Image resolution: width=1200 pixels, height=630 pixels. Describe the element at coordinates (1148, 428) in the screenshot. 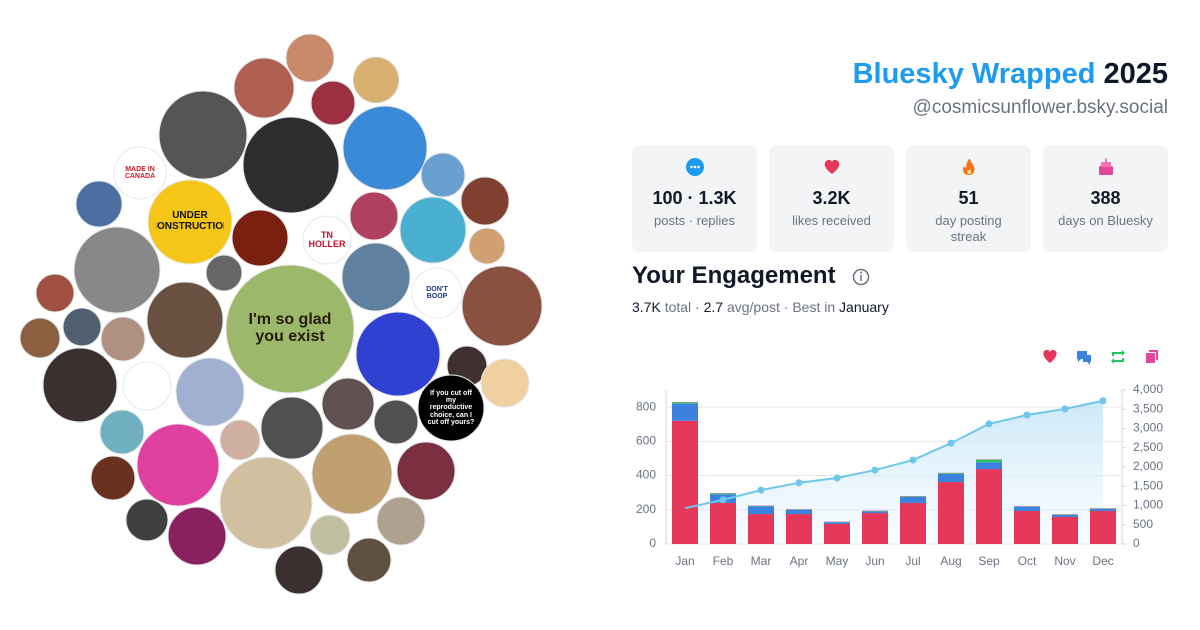

I see `y2-tick-label: 3,000` at that location.